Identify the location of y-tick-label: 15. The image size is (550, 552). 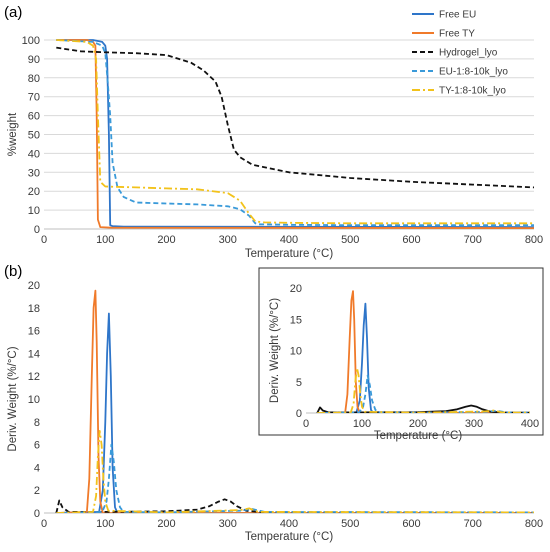
(296, 320).